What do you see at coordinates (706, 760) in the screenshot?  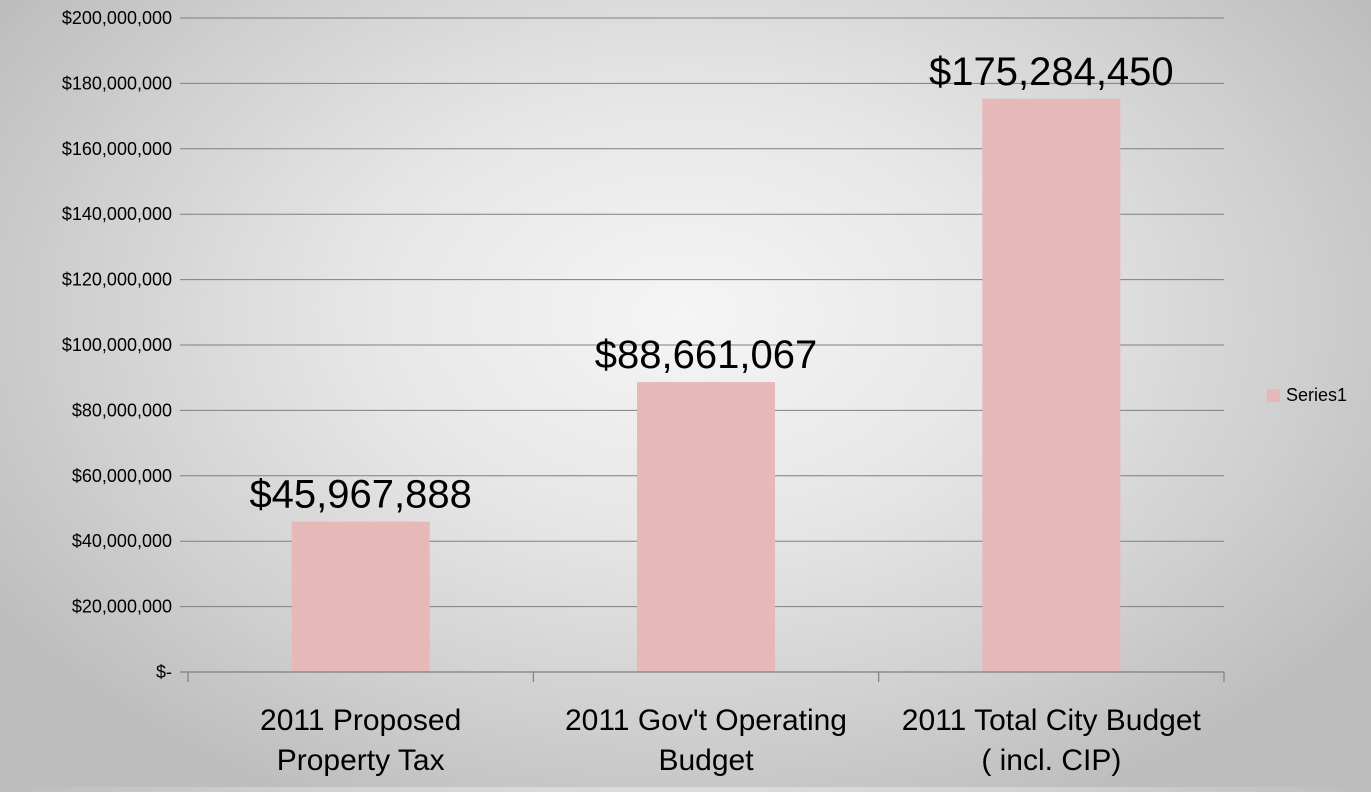 I see `x-tick-label: Budget` at bounding box center [706, 760].